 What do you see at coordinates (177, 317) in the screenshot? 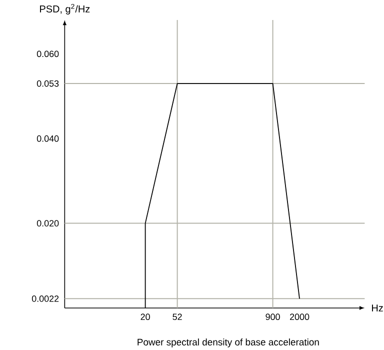
I see `x-tick-label: 52` at bounding box center [177, 317].